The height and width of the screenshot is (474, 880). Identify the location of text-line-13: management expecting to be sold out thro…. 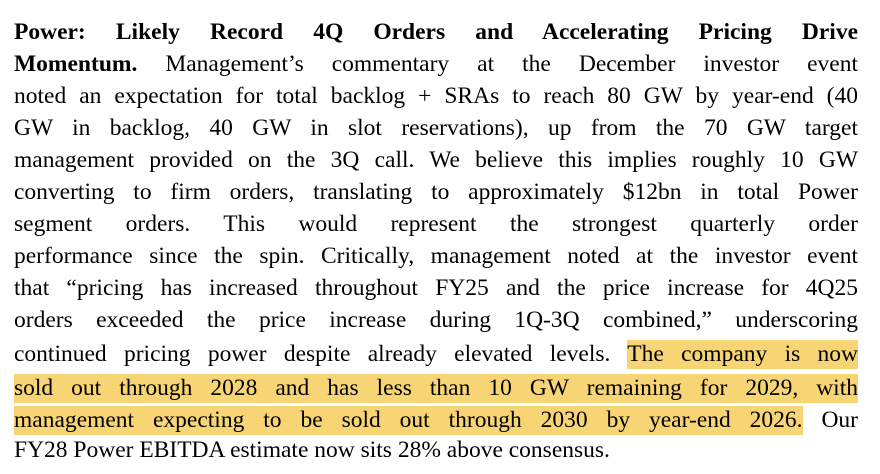
(436, 420).